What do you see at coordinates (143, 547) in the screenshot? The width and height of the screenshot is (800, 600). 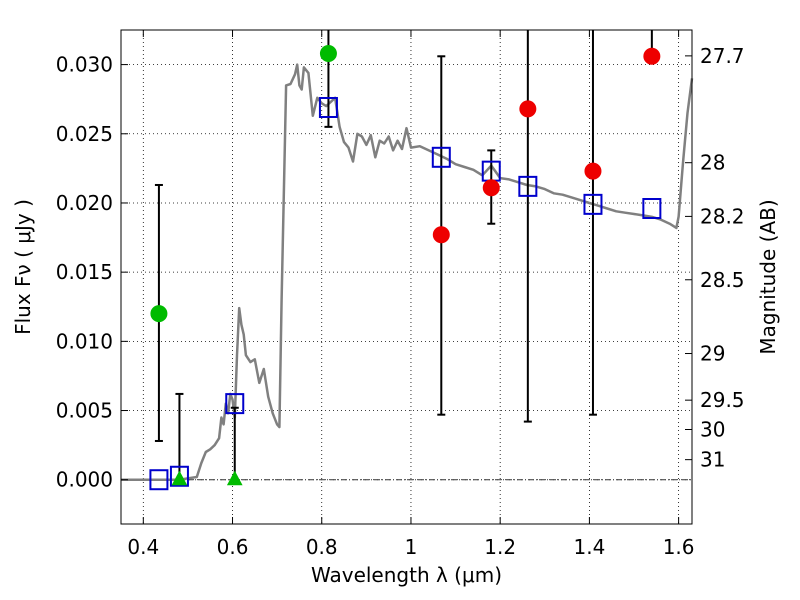 I see `x-tick-label: 0.4` at bounding box center [143, 547].